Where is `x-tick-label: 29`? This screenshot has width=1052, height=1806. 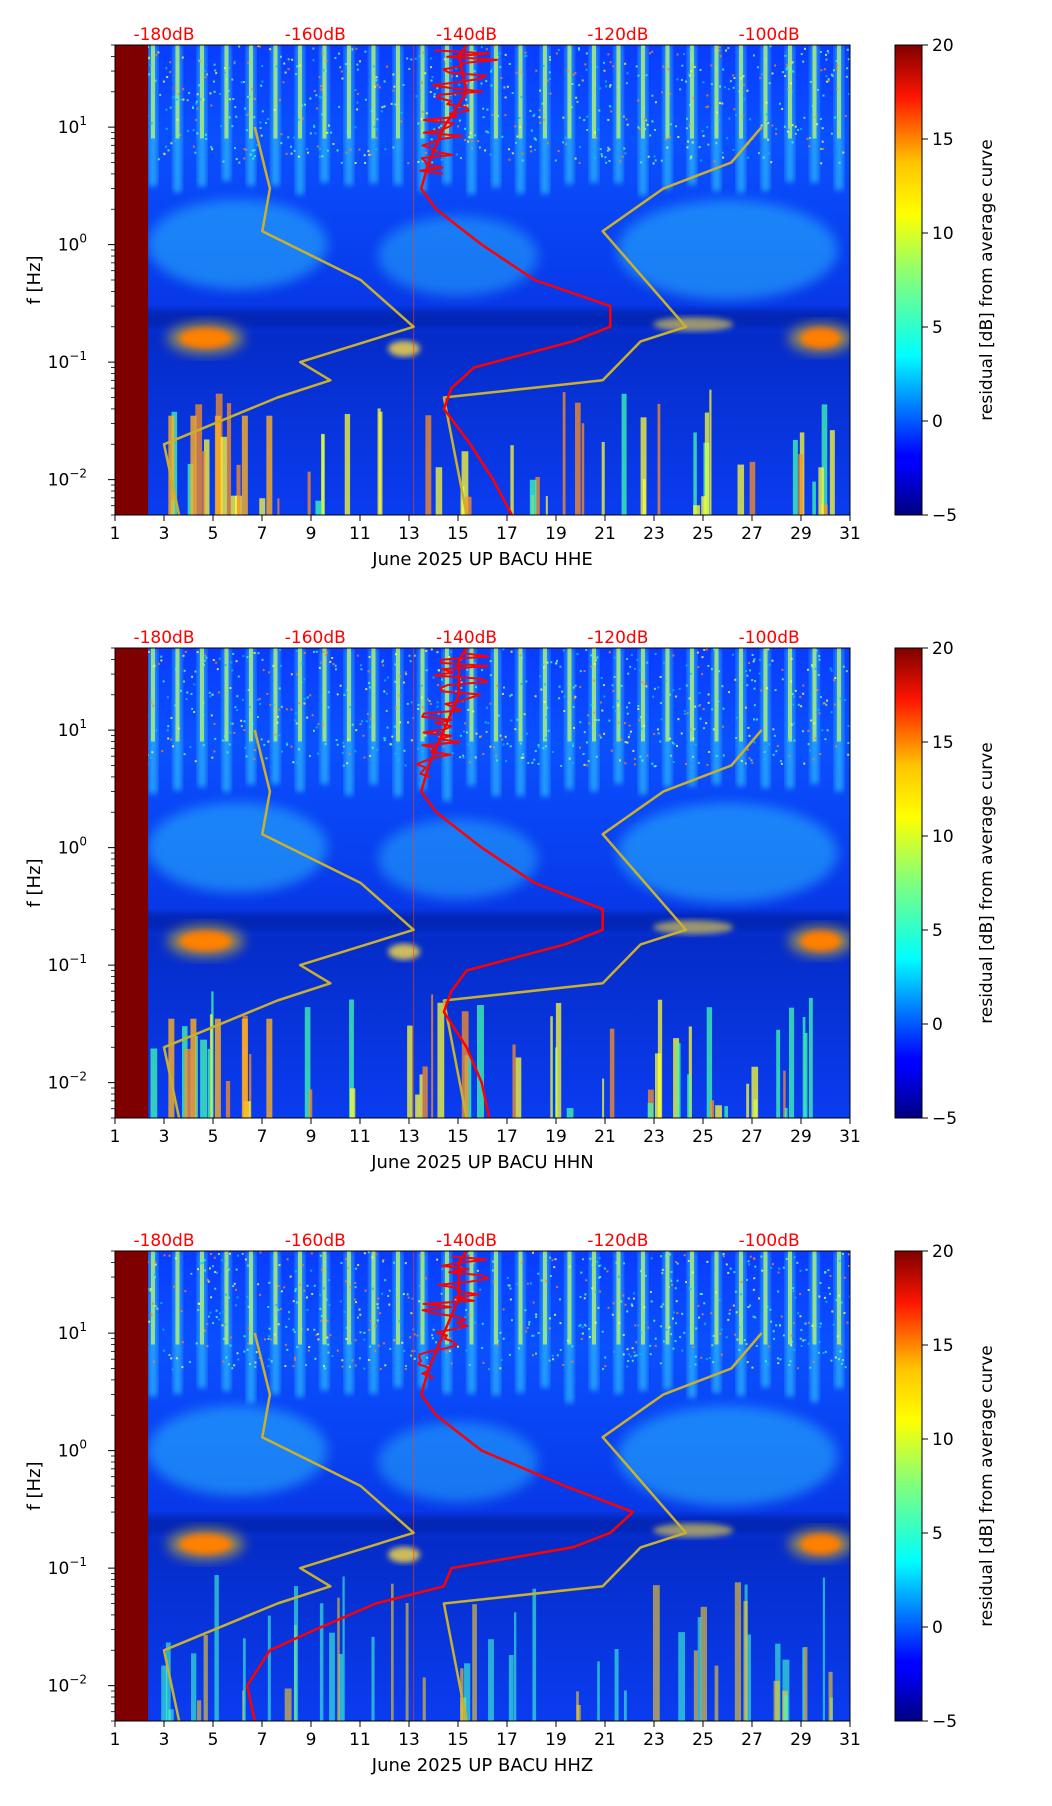
x-tick-label: 29 is located at coordinates (801, 534).